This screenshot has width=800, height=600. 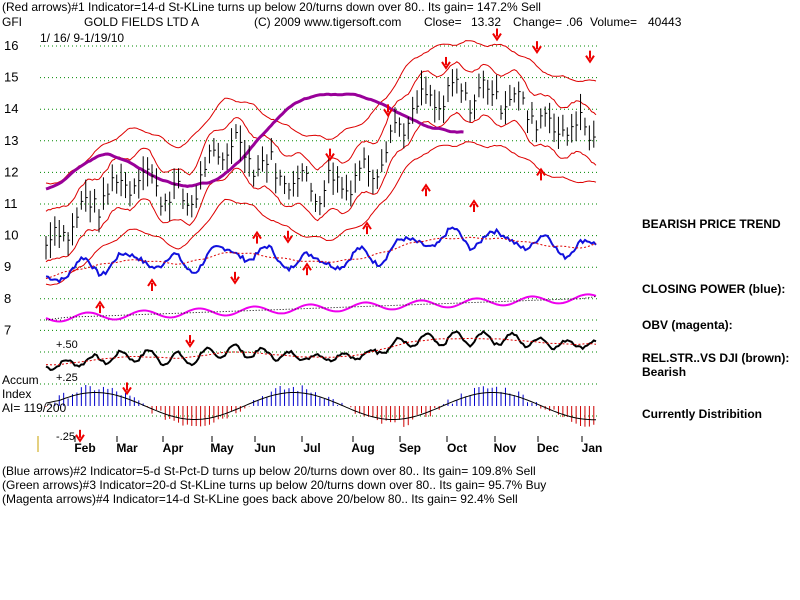 I want to click on x-tick-label: Jun, so click(x=264, y=448).